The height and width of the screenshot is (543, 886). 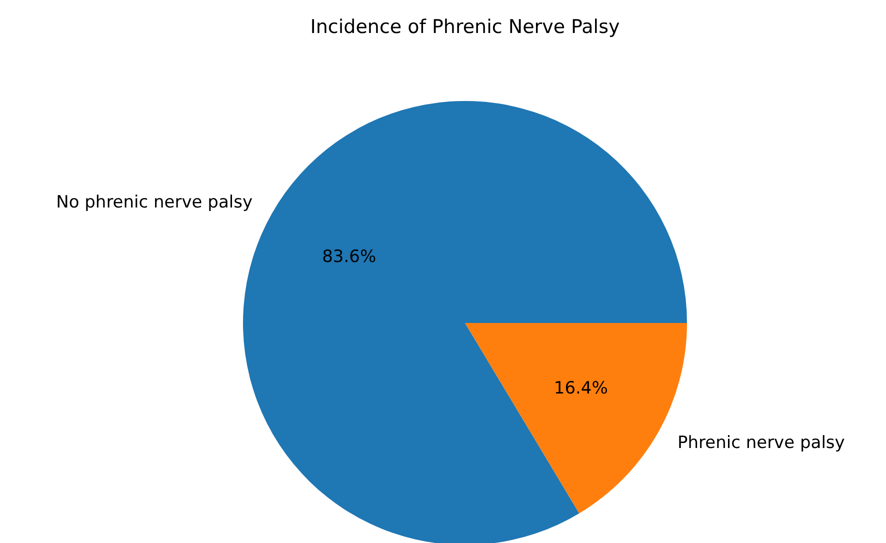 I want to click on slice-label: No phrenic nerve palsy, so click(x=154, y=202).